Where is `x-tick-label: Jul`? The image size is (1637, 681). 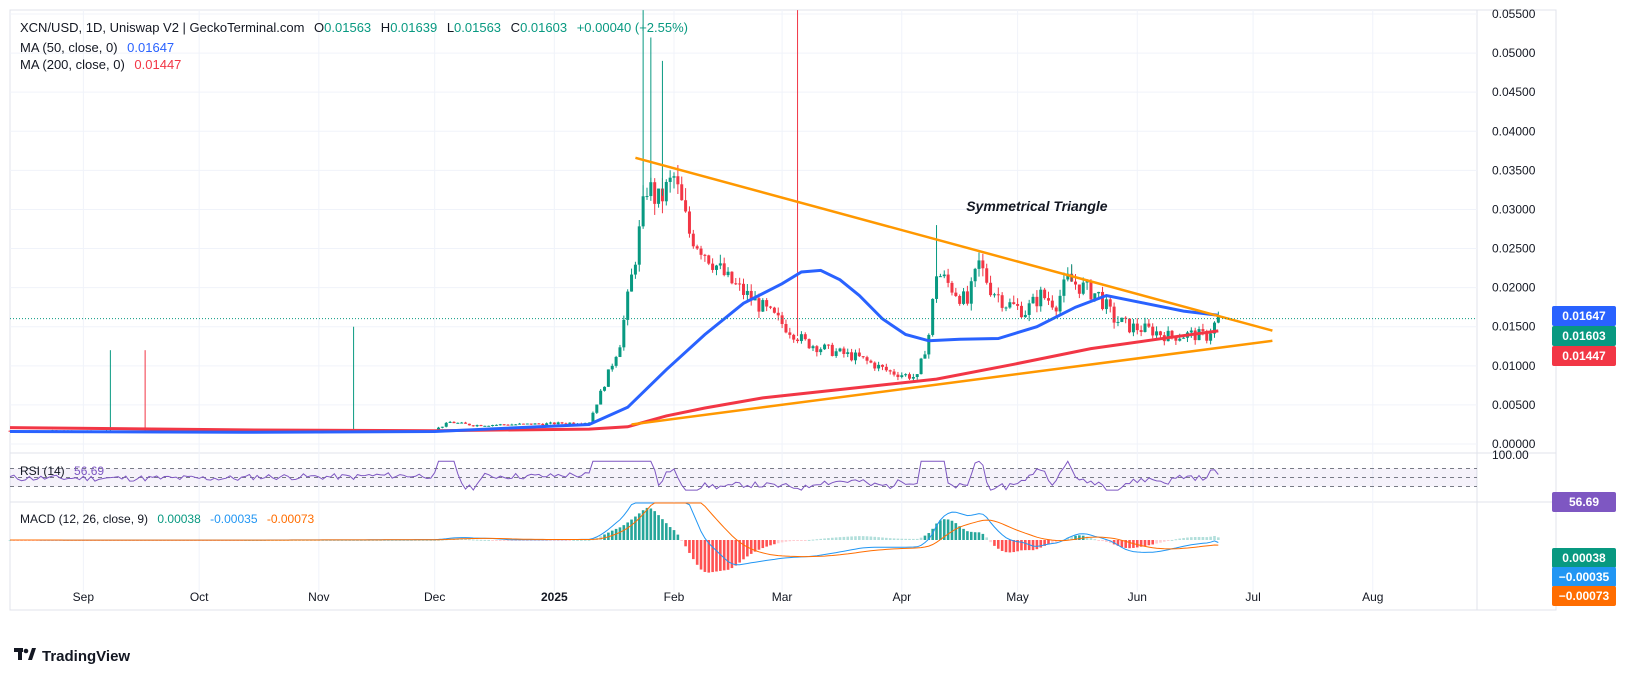
x-tick-label: Jul is located at coordinates (1252, 597).